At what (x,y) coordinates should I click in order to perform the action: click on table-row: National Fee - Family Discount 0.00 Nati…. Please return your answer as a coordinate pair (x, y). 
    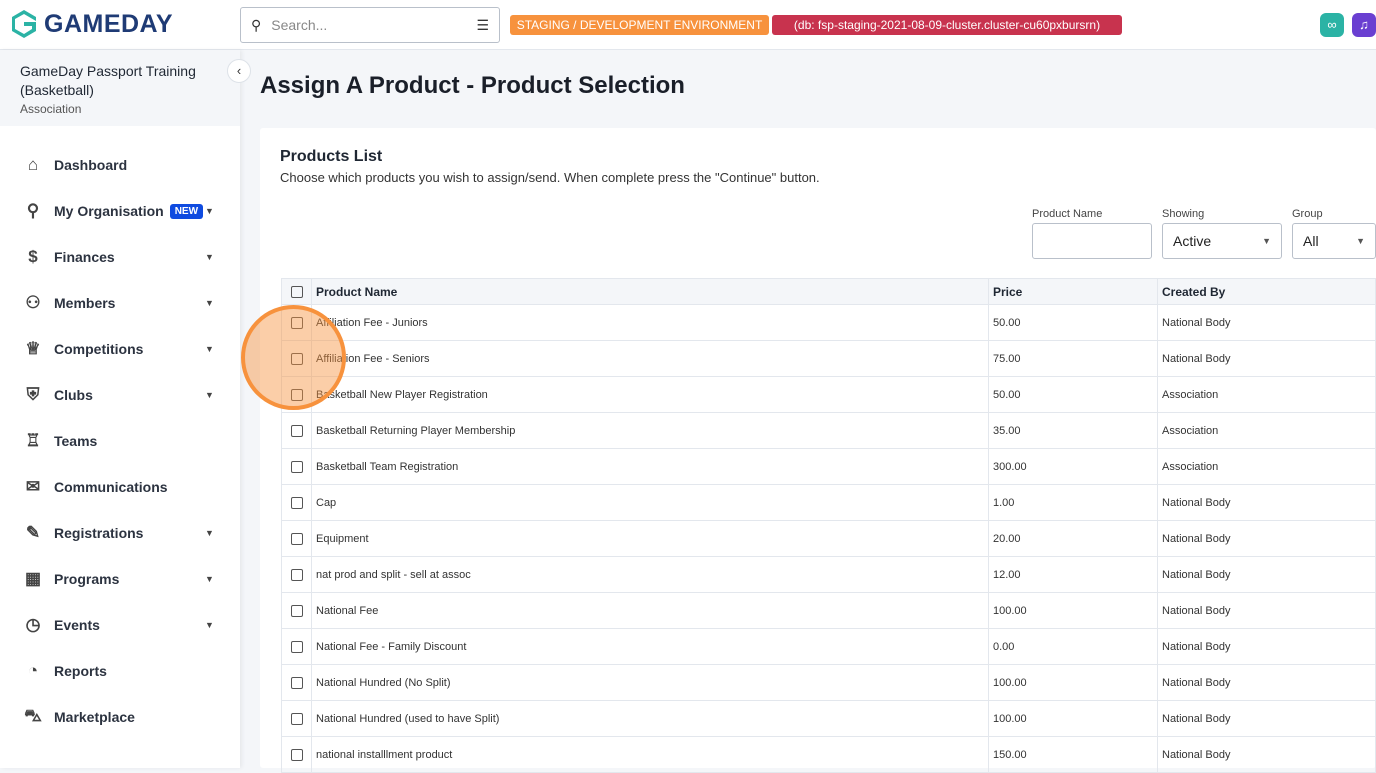
    Looking at the image, I should click on (828, 646).